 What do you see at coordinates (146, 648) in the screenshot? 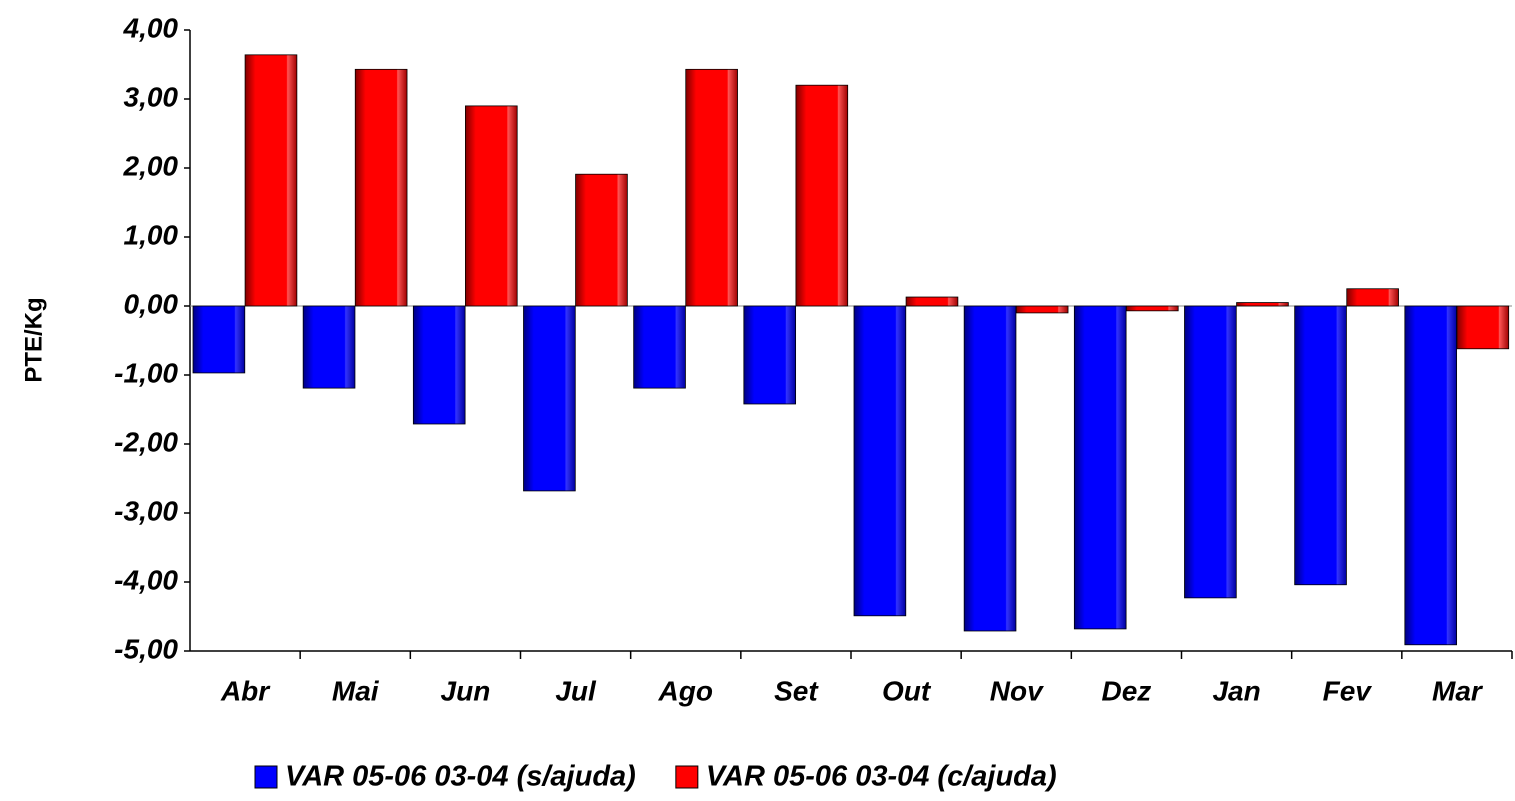
I see `y-tick-label: -5,00` at bounding box center [146, 648].